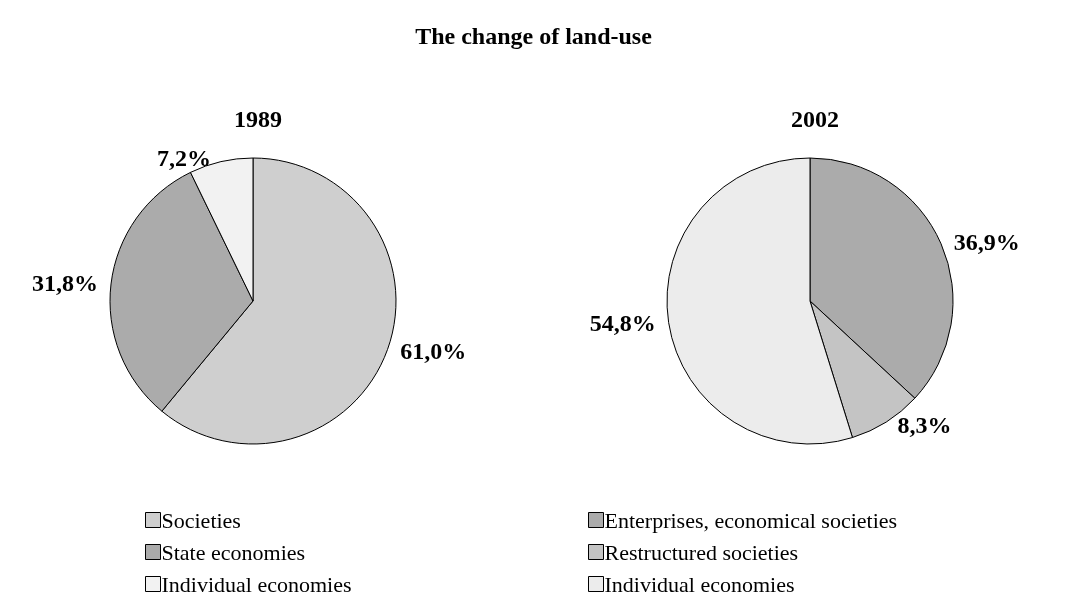 The image size is (1067, 612). What do you see at coordinates (815, 119) in the screenshot?
I see `chart-title: 2002` at bounding box center [815, 119].